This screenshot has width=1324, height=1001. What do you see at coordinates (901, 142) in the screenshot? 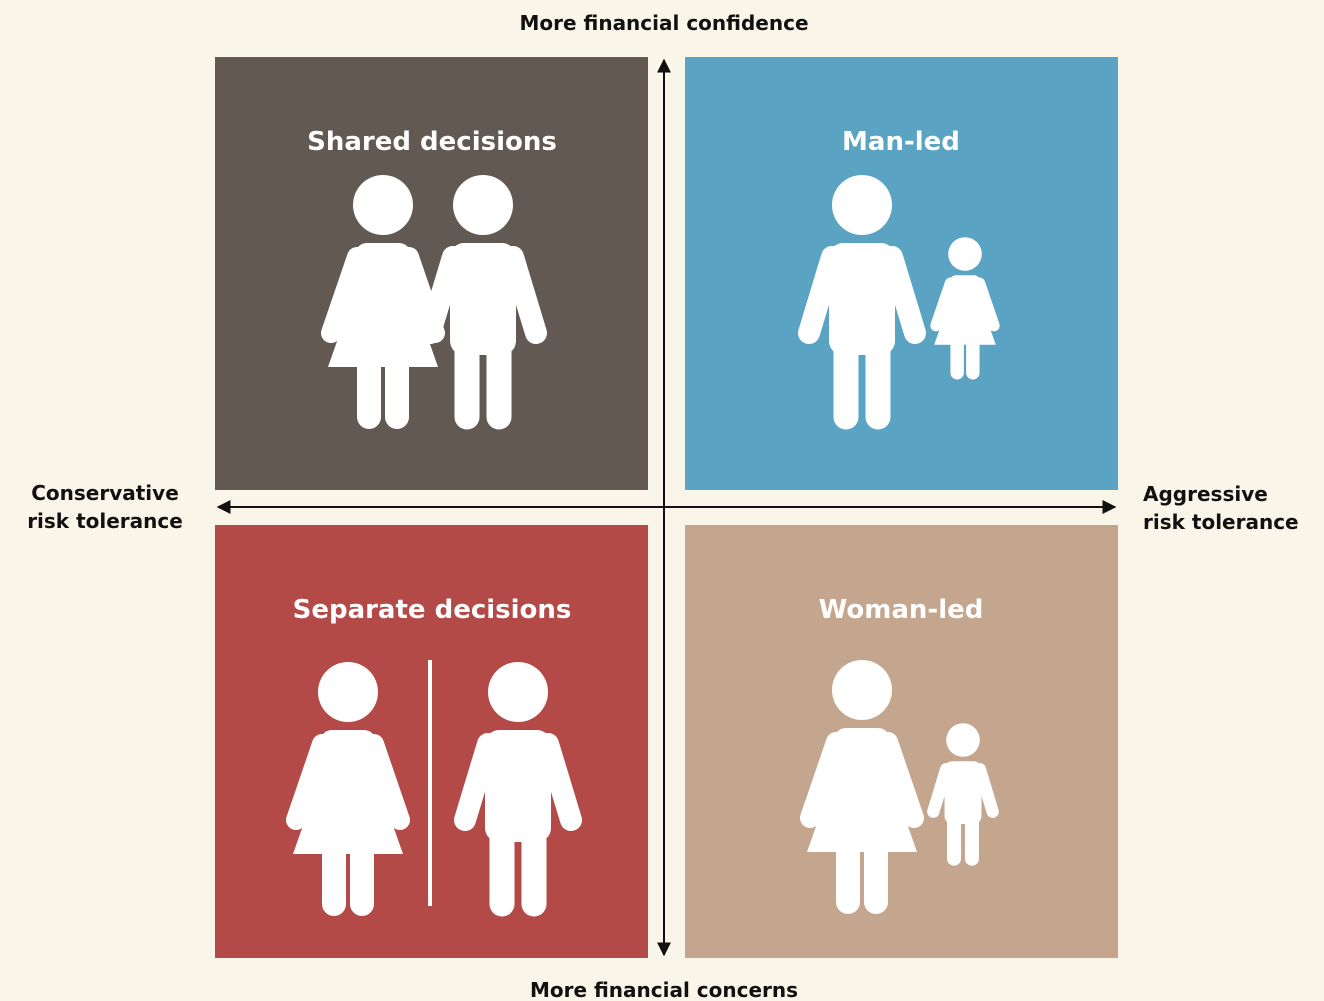
I see `quadrant-label: Man-led` at bounding box center [901, 142].